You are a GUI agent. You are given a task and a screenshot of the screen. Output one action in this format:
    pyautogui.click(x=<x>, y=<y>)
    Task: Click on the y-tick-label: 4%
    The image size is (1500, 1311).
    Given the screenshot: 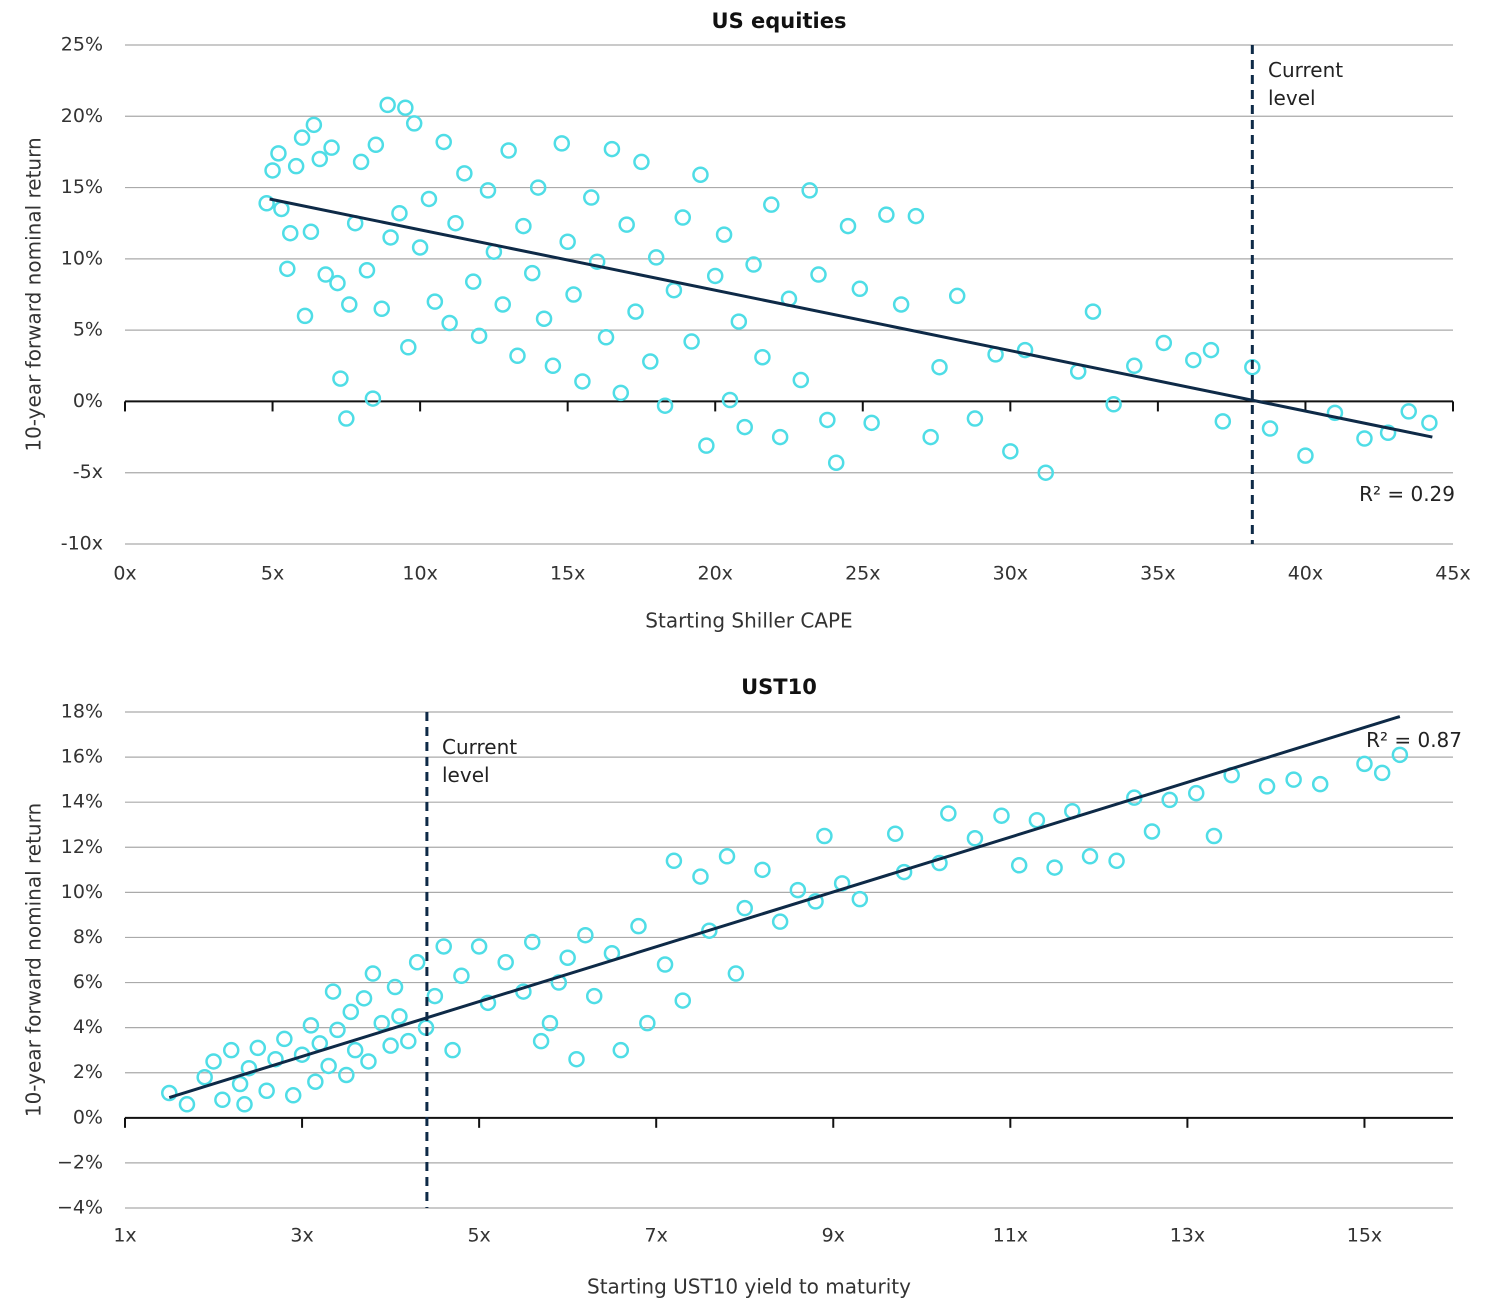 What is the action you would take?
    pyautogui.click(x=88, y=1027)
    